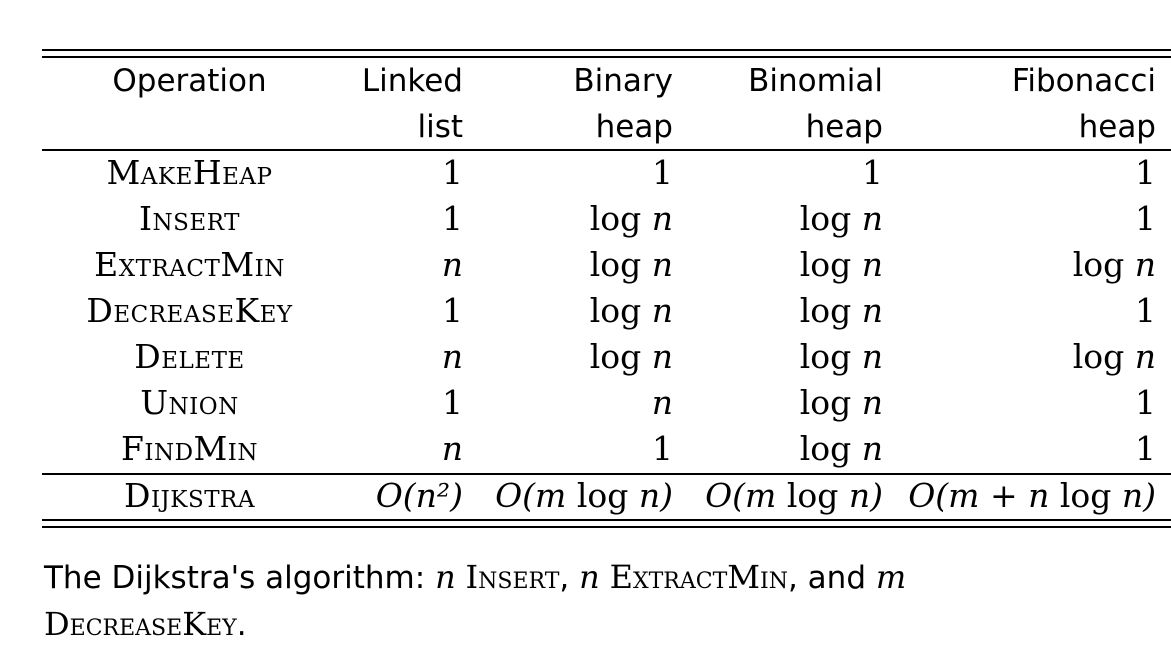  What do you see at coordinates (606, 57) in the screenshot?
I see `table-top-rule-inner` at bounding box center [606, 57].